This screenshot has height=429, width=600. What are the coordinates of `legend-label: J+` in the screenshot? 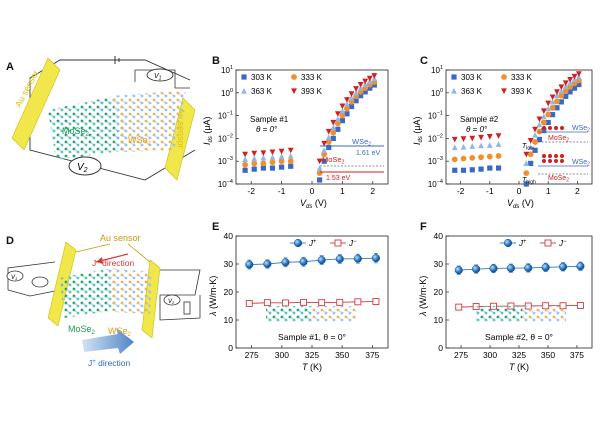 It's located at (312, 243).